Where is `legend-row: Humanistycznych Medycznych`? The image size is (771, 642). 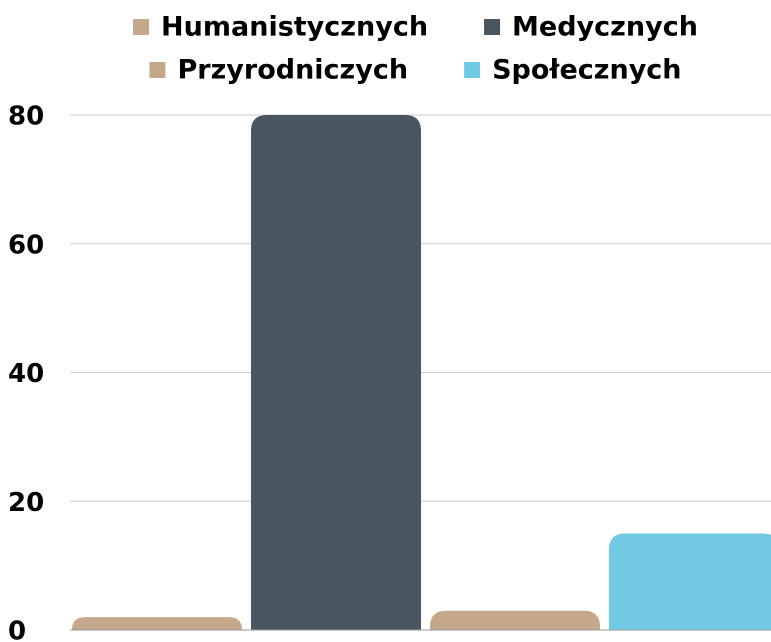
legend-row: Humanistycznych Medycznych is located at coordinates (415, 27).